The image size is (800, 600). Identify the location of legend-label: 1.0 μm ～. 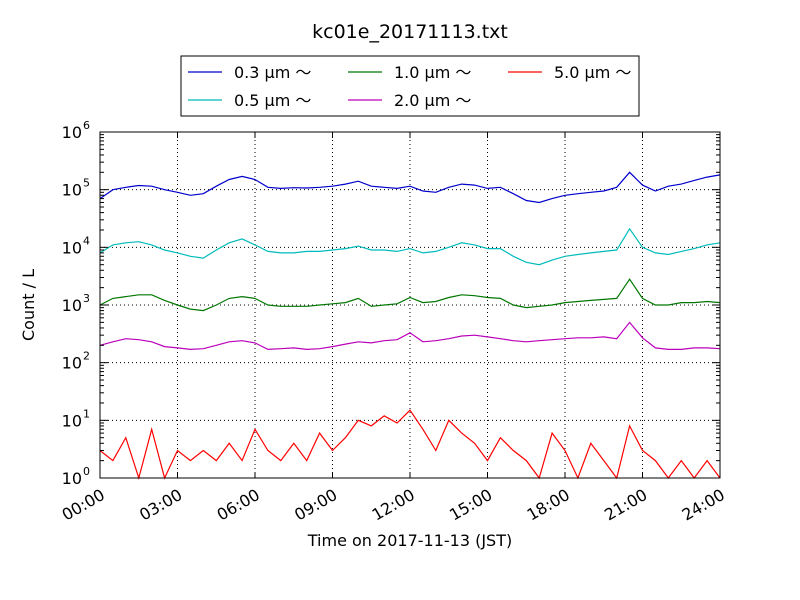
(432, 72).